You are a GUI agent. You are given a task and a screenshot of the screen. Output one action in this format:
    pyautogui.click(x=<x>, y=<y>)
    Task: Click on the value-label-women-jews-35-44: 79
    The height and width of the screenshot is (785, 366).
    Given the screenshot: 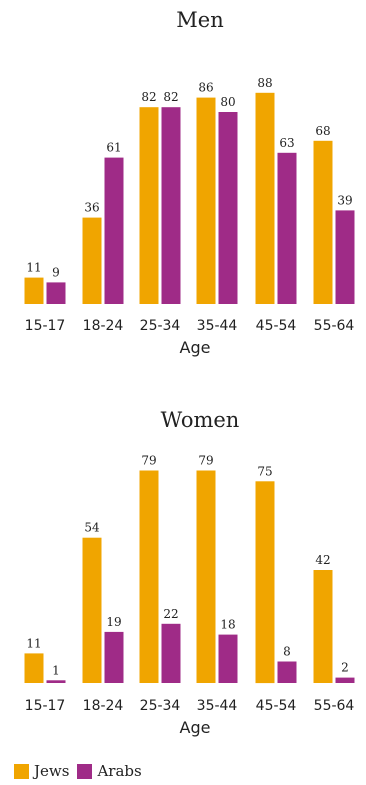 What is the action you would take?
    pyautogui.click(x=205, y=461)
    